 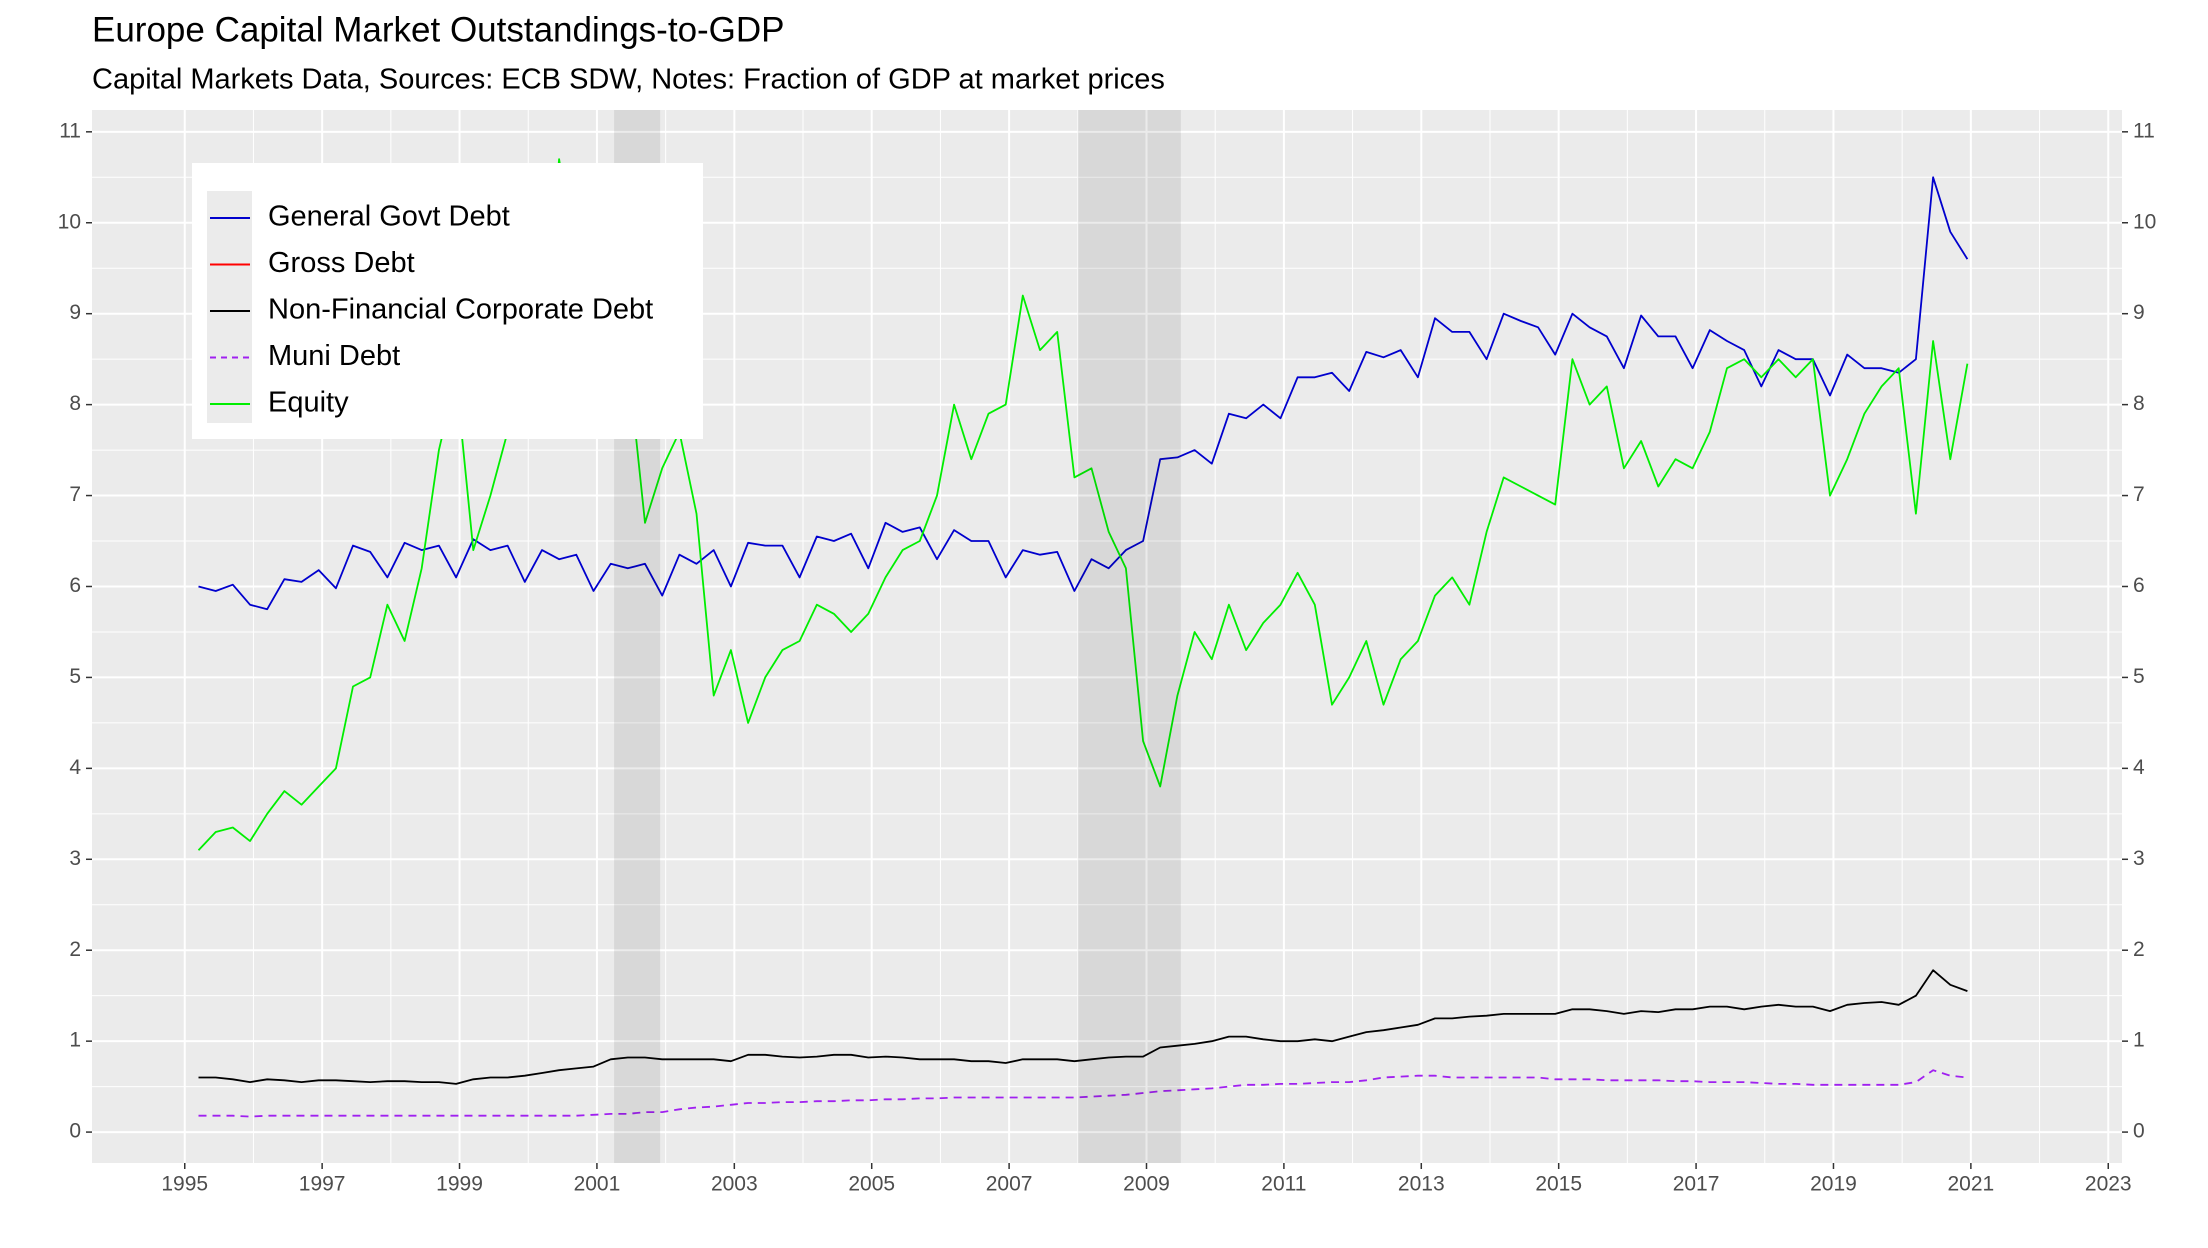 What do you see at coordinates (1971, 1184) in the screenshot?
I see `x-tick-label: 2021` at bounding box center [1971, 1184].